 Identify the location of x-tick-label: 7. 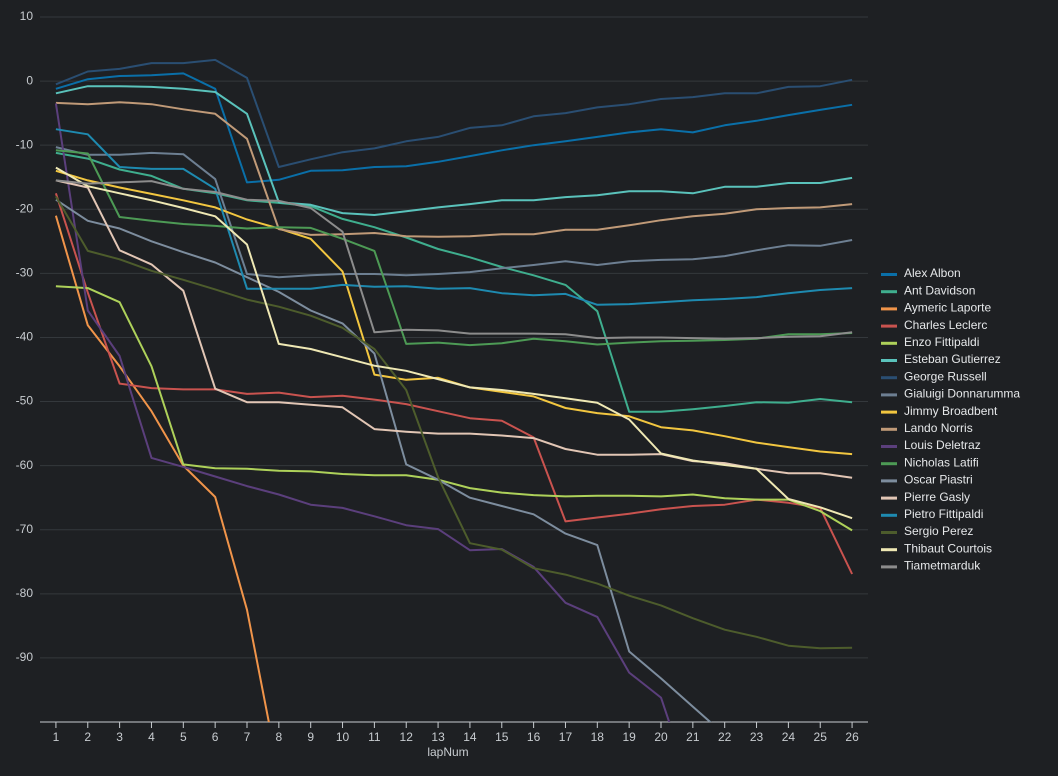
(247, 737).